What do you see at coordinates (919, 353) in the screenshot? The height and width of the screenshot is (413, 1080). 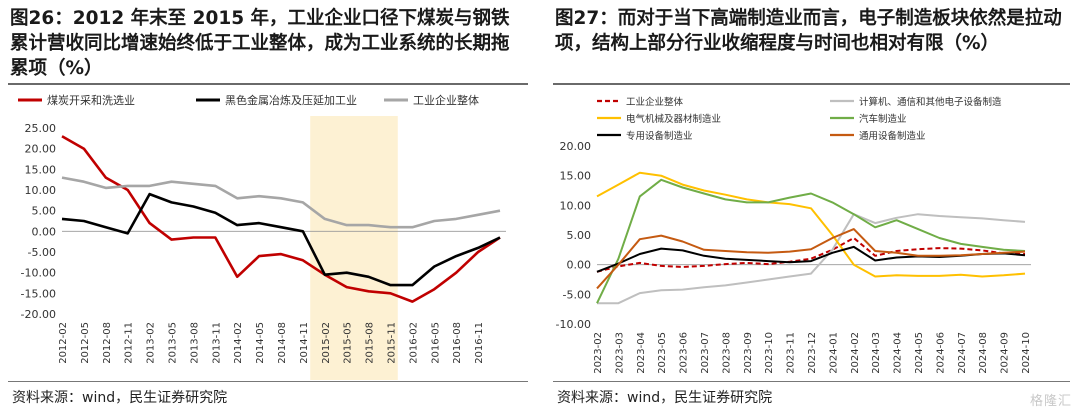 I see `x-tick-label: 2024-05` at bounding box center [919, 353].